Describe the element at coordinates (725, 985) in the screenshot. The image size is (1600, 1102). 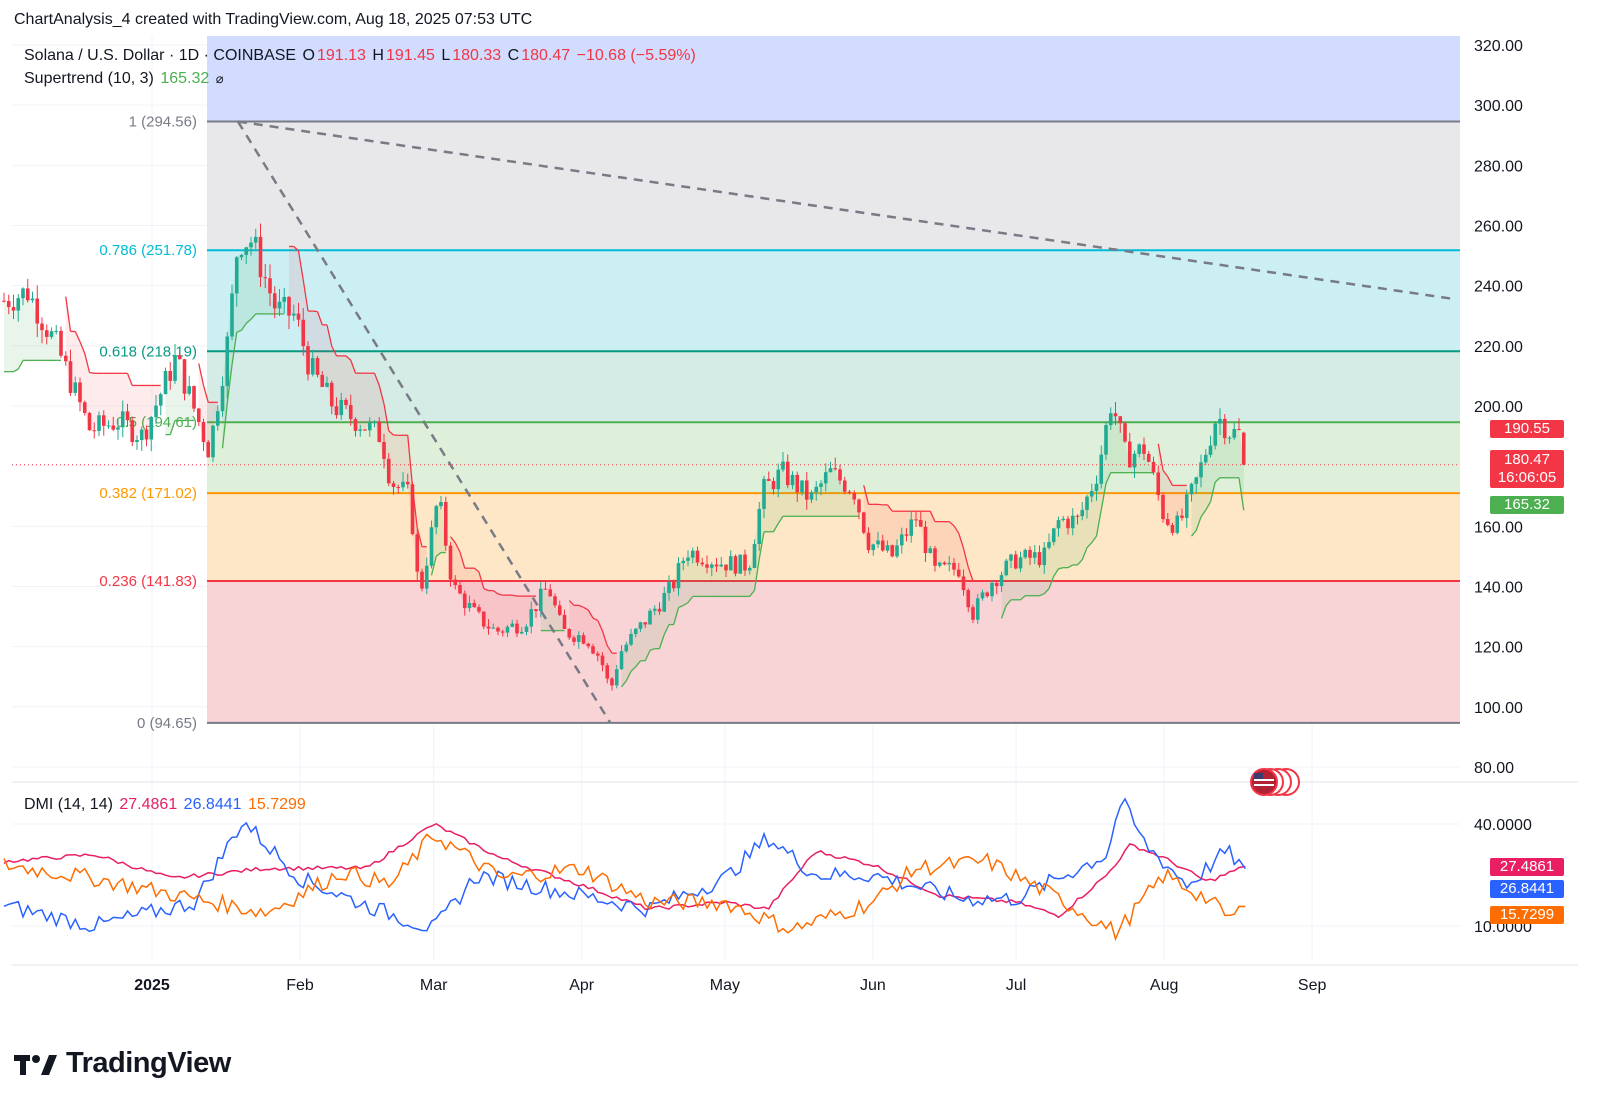
I see `time-tick-label: May` at that location.